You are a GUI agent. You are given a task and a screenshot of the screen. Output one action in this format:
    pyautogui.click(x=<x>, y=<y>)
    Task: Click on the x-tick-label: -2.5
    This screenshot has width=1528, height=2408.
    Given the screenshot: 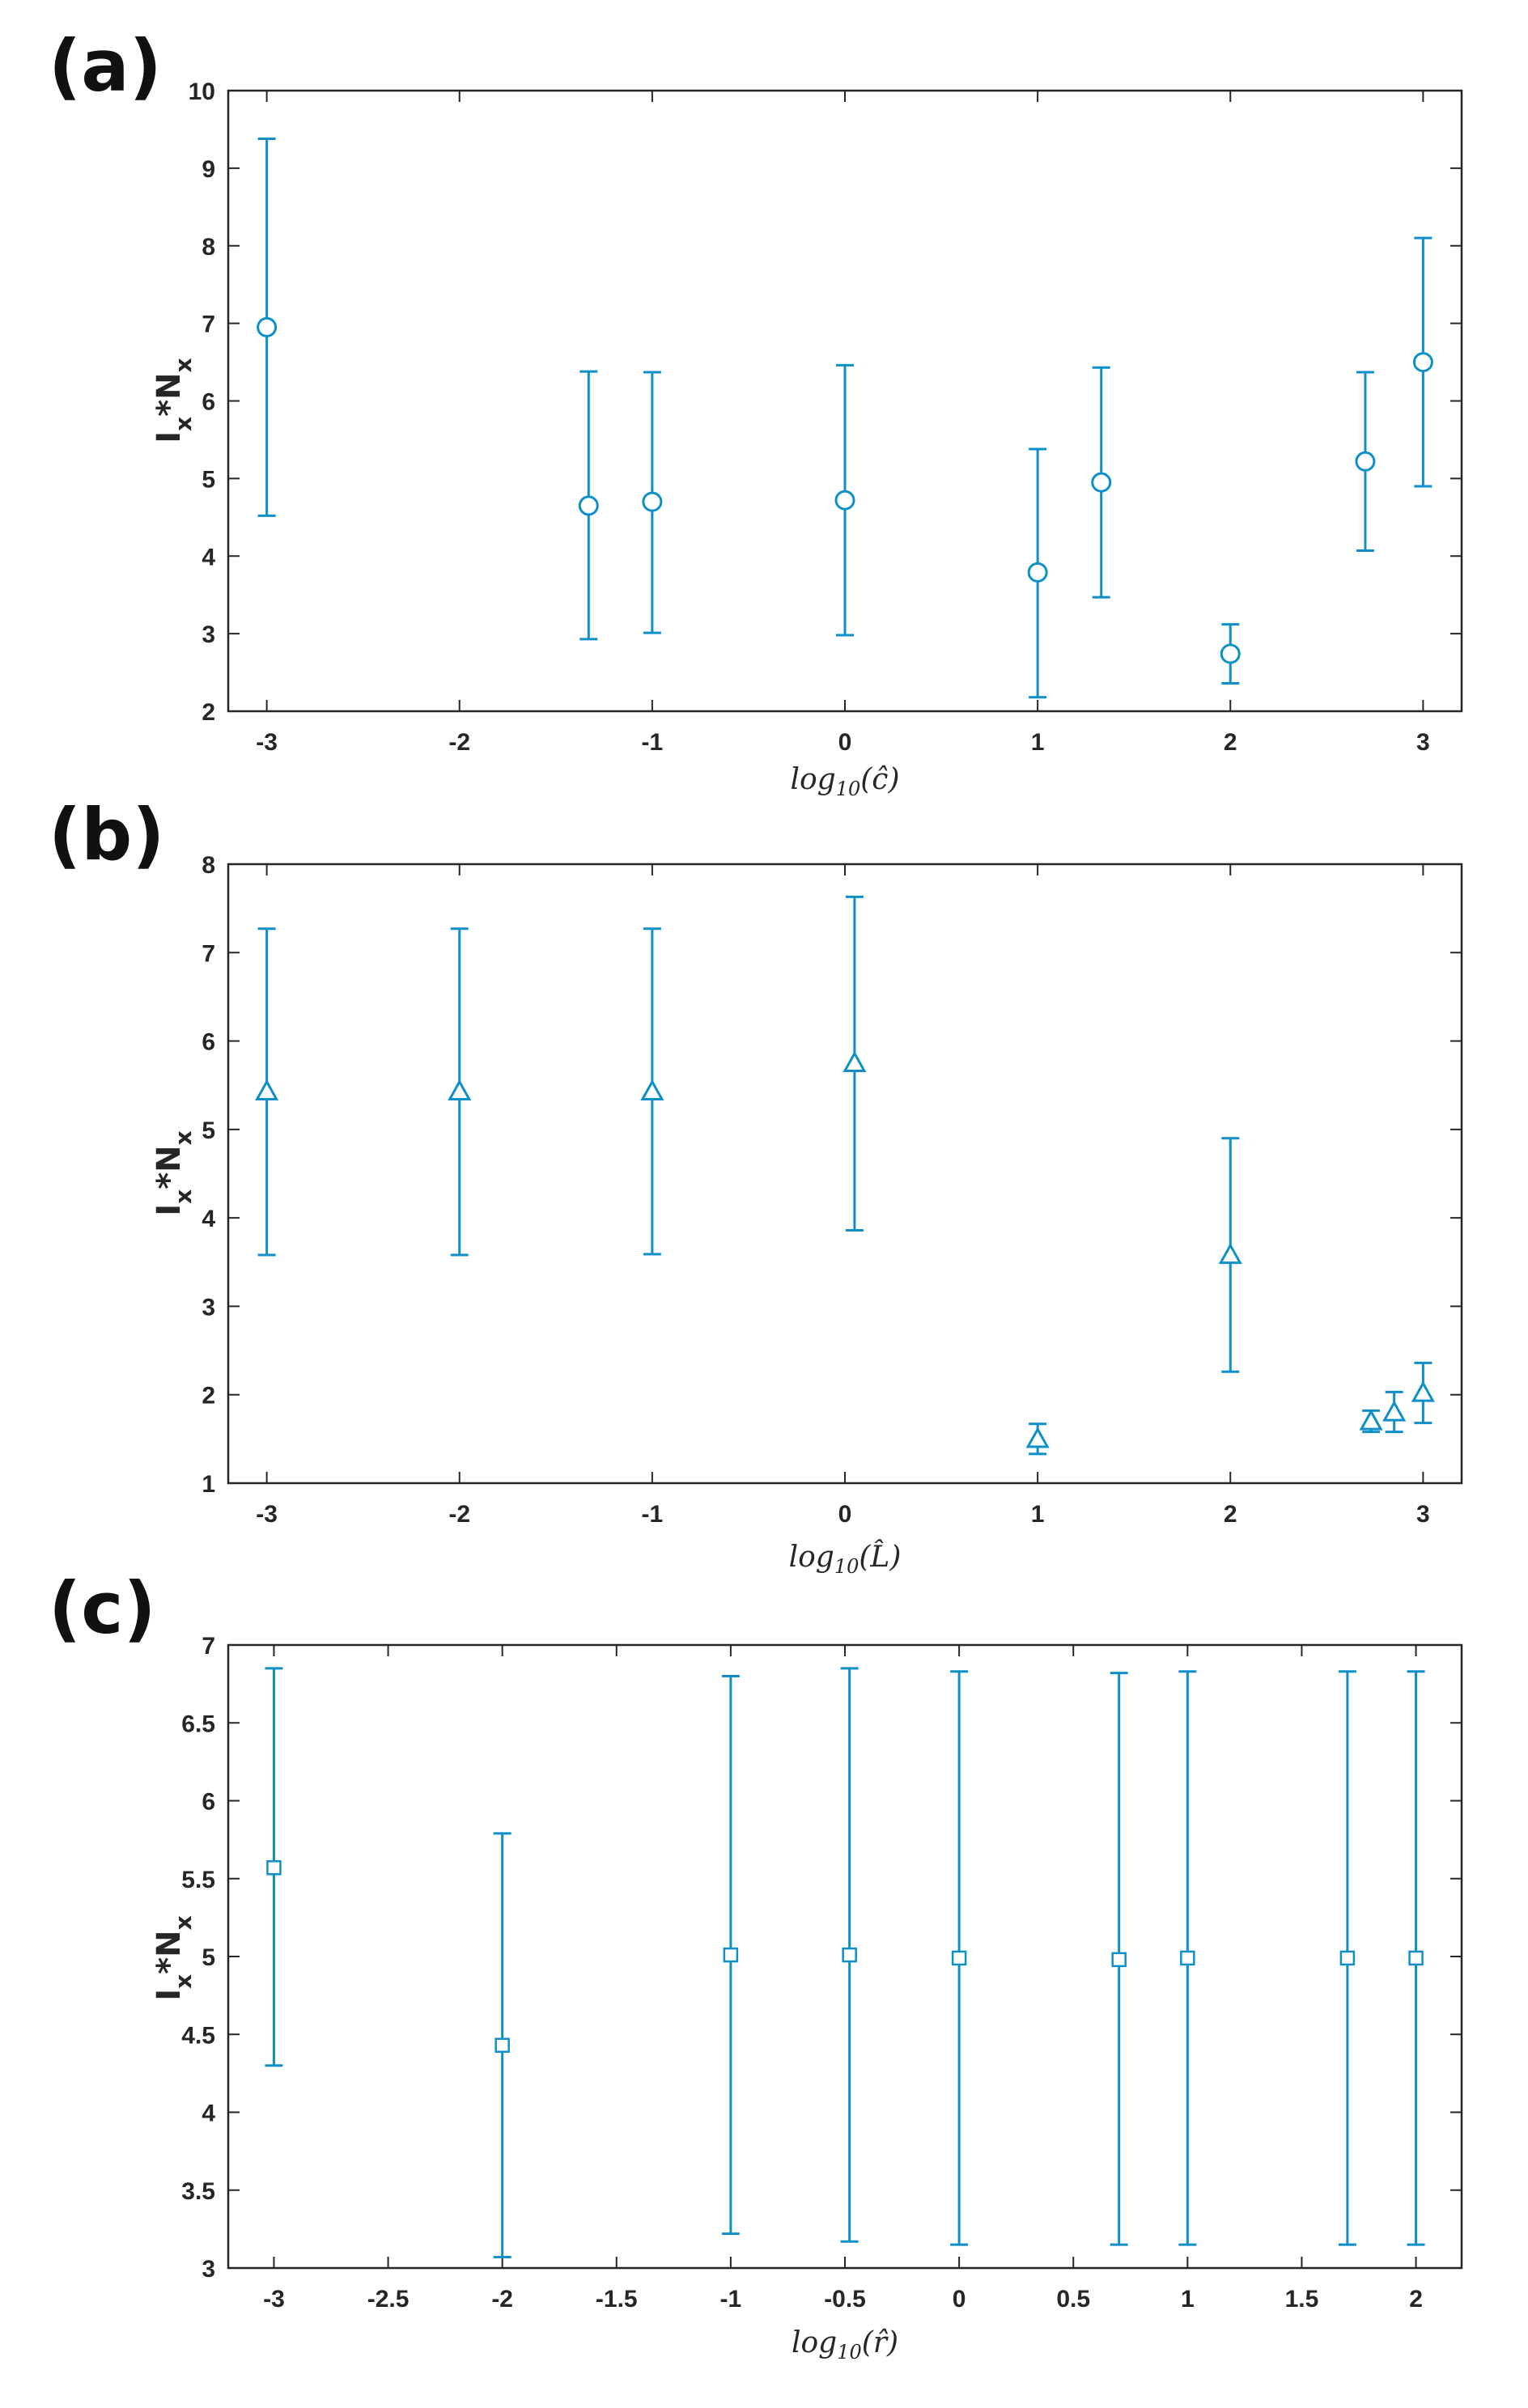 What is the action you would take?
    pyautogui.click(x=388, y=2299)
    